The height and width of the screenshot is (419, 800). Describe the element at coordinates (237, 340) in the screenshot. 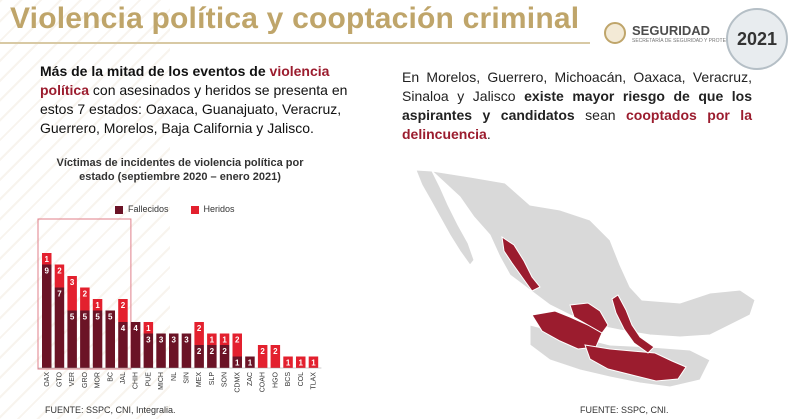

I see `data-label-heridos-cdmx: 2` at that location.